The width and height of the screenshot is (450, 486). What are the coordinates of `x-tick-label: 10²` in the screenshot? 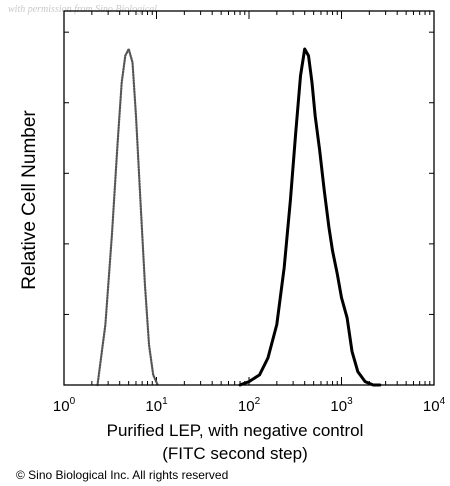 It's located at (249, 405).